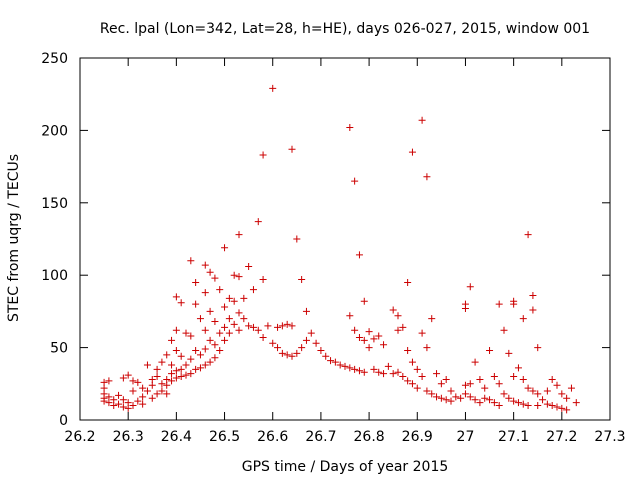 The width and height of the screenshot is (640, 480). Describe the element at coordinates (79, 437) in the screenshot. I see `x-tick-label: 26.2` at that location.